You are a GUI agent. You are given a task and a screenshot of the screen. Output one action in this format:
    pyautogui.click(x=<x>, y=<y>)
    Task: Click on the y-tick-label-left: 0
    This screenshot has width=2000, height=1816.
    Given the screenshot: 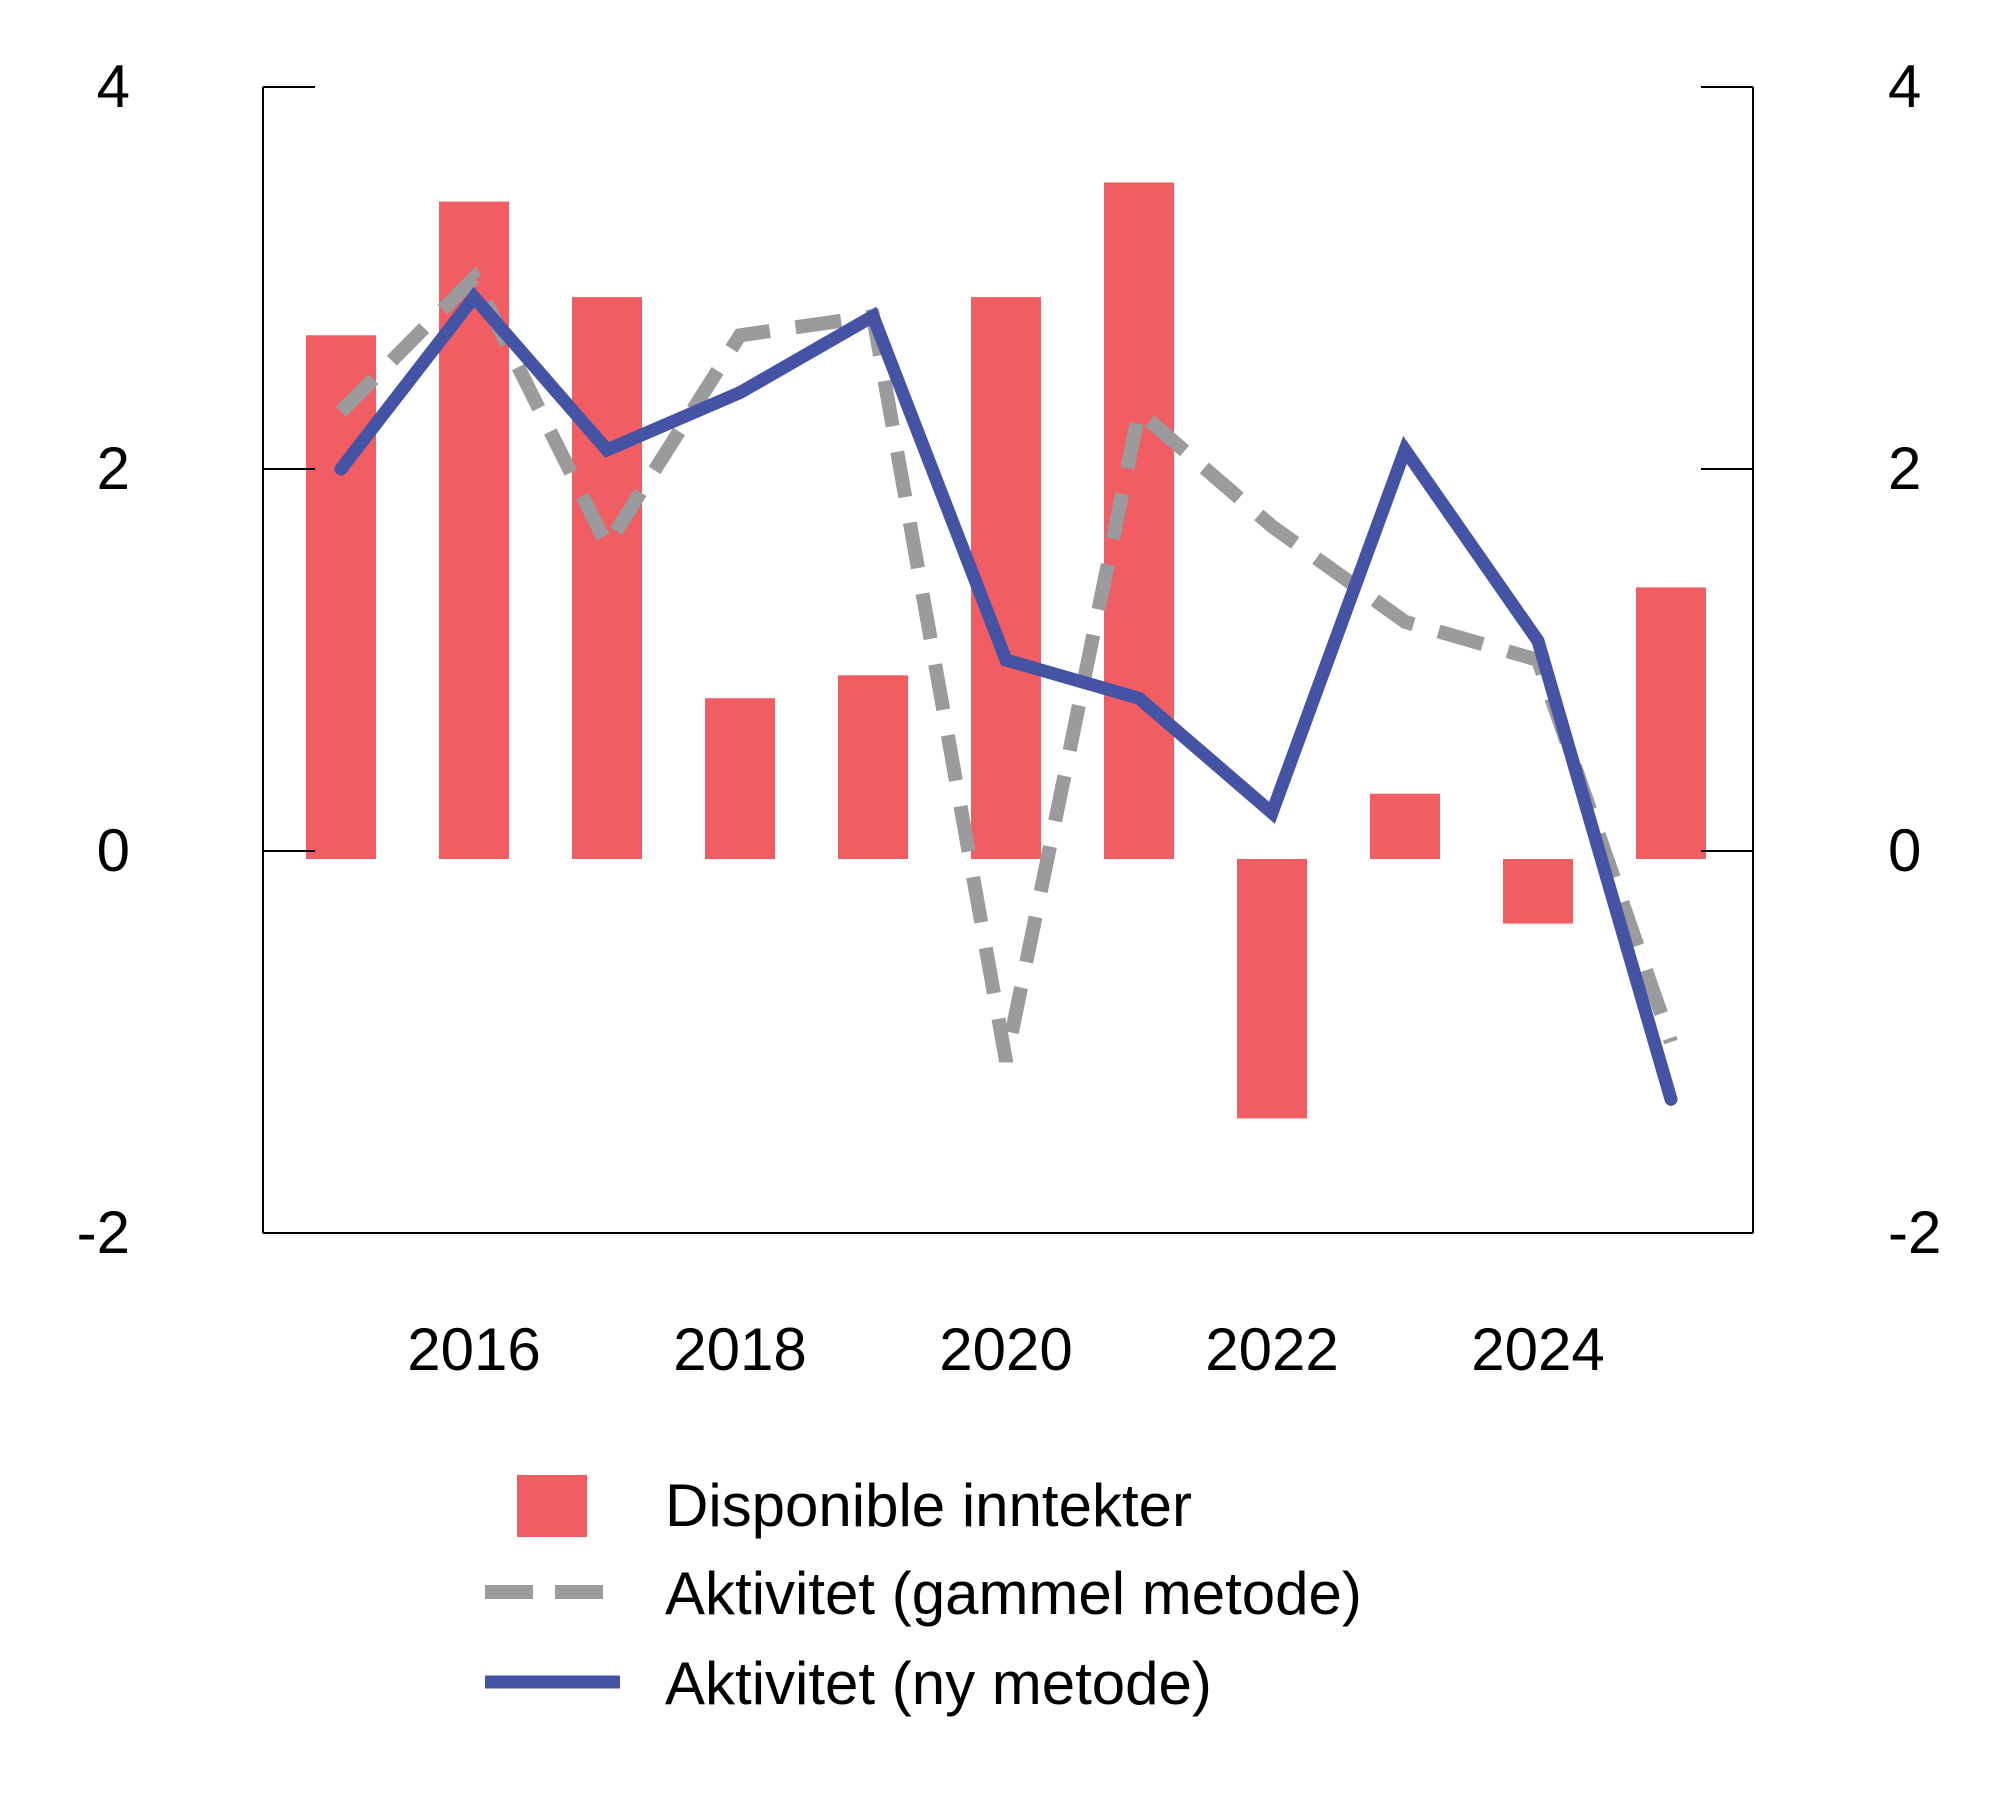 What is the action you would take?
    pyautogui.click(x=113, y=850)
    